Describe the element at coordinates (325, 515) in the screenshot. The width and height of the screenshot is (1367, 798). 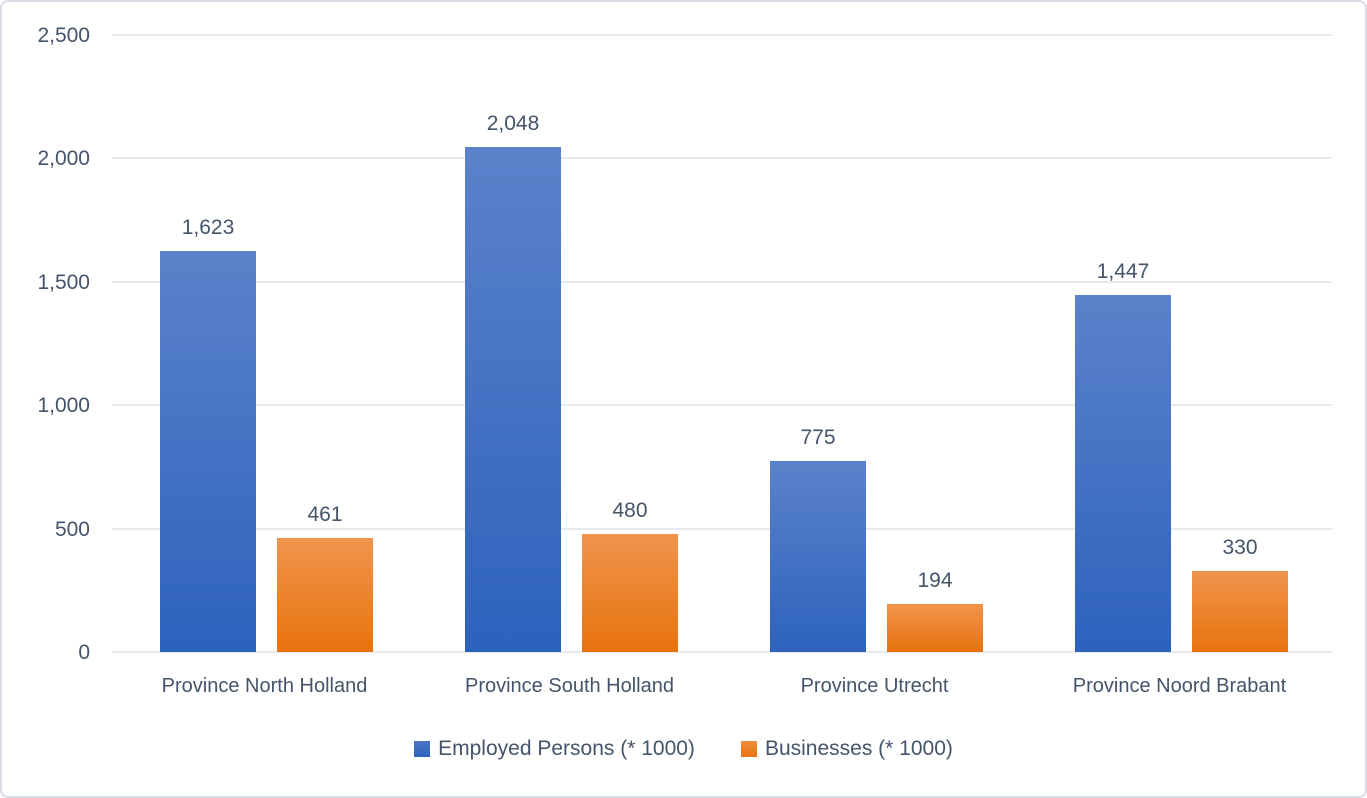
I see `data-label: 461` at that location.